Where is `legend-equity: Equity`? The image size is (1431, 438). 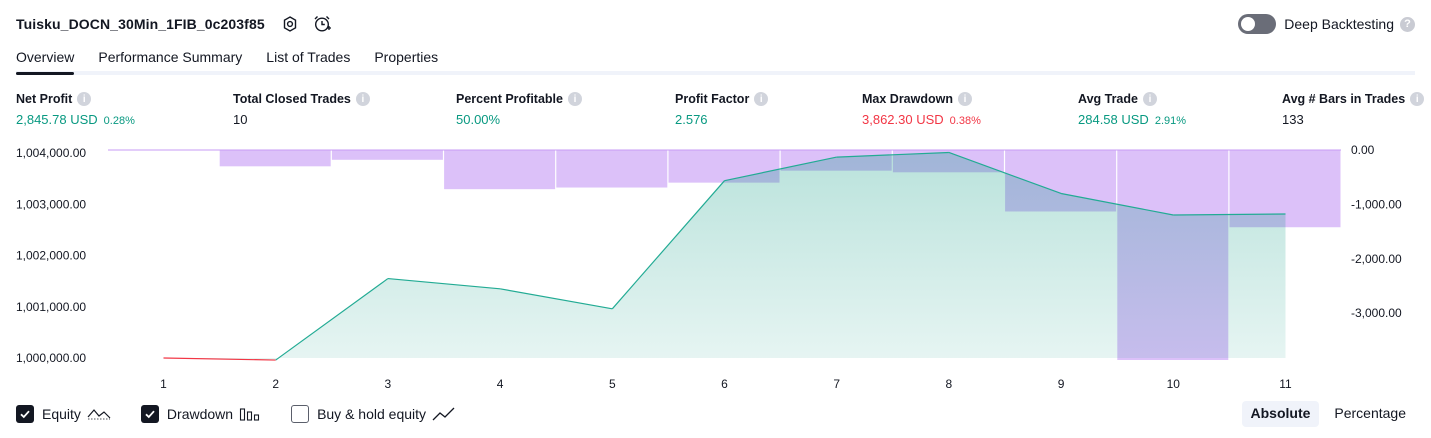
legend-equity: Equity is located at coordinates (63, 414).